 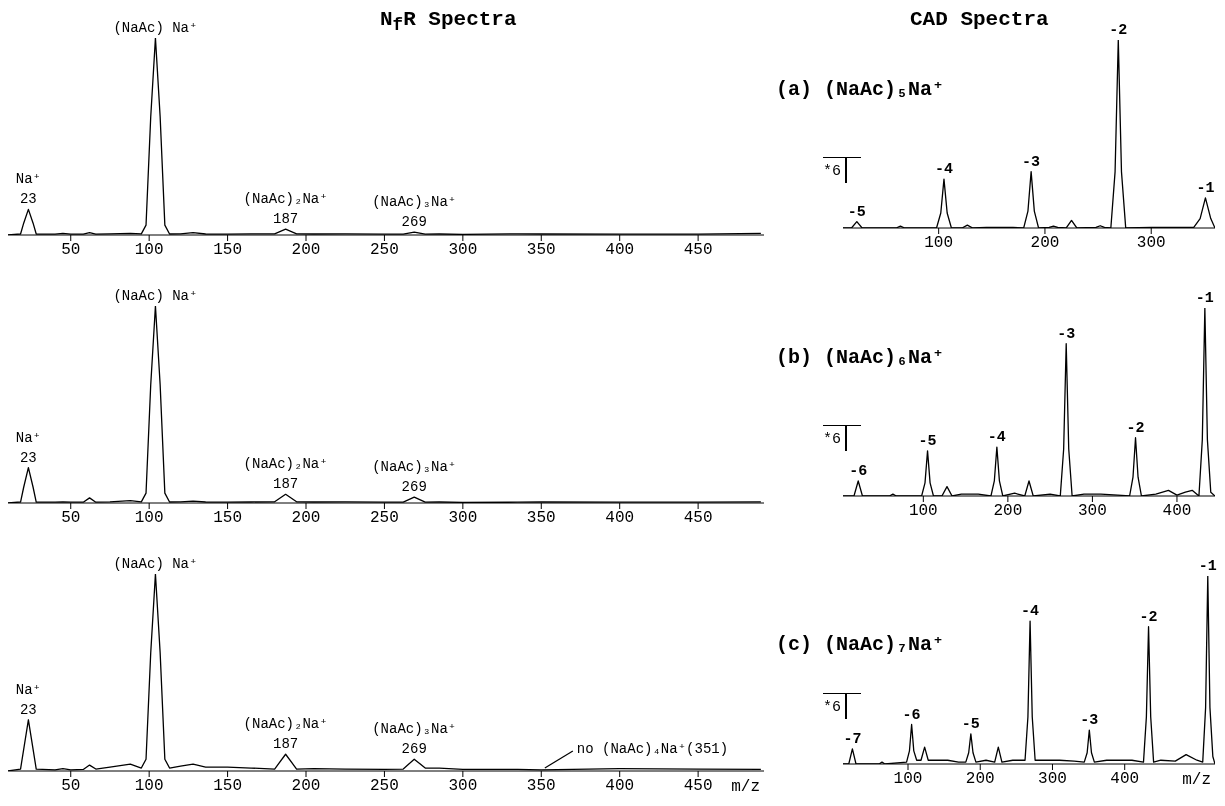 What do you see at coordinates (860, 357) in the screenshot?
I see `text: (b) (NaAc)₆Na⁺` at bounding box center [860, 357].